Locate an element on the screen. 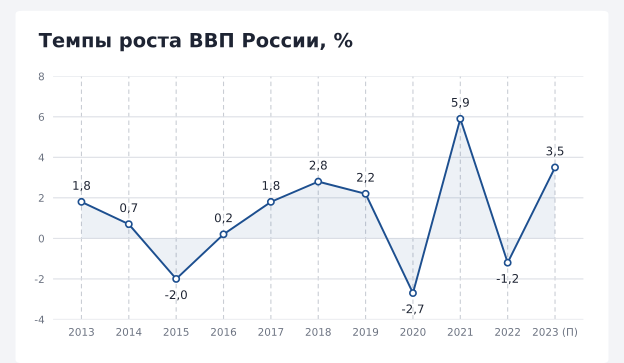 The width and height of the screenshot is (624, 363). data-label: 0,7 is located at coordinates (129, 208).